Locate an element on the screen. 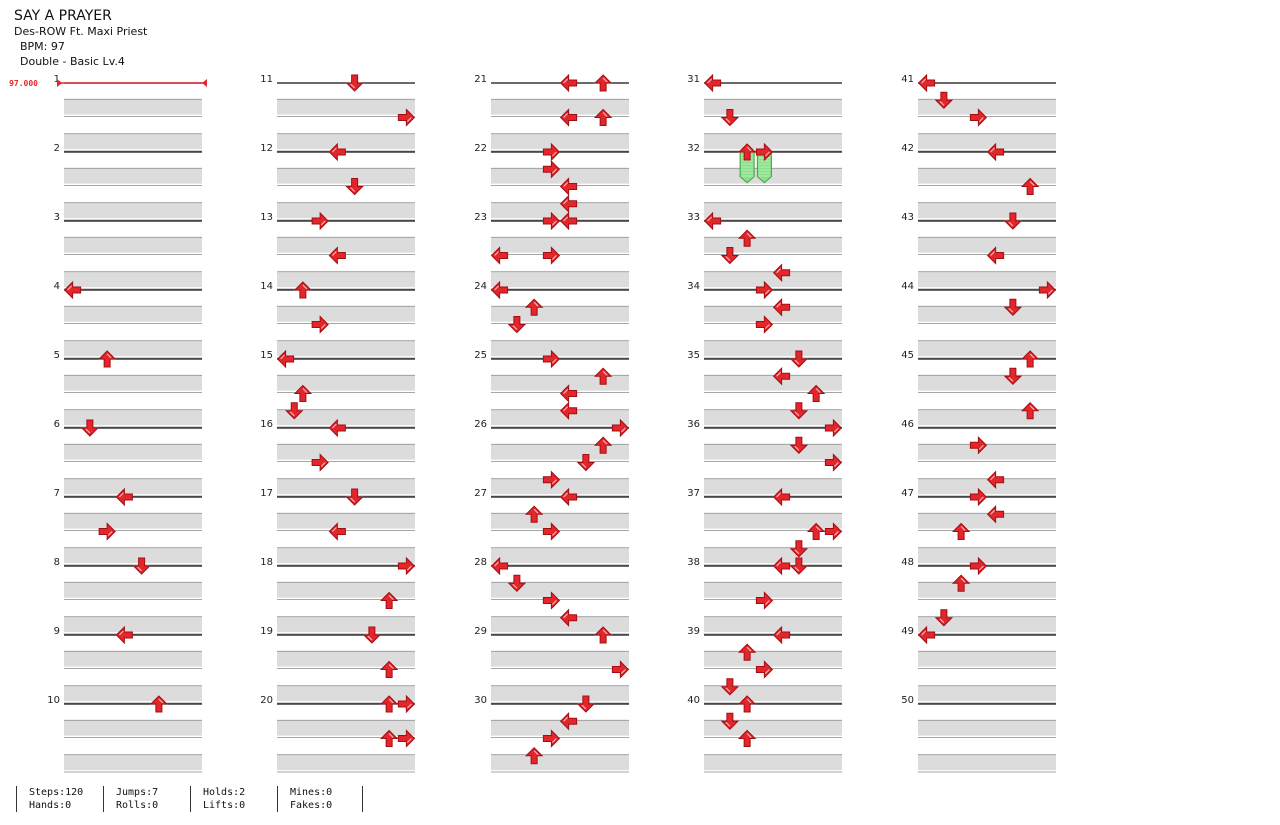 The image size is (1280, 825). measure-number: 40 is located at coordinates (693, 700).